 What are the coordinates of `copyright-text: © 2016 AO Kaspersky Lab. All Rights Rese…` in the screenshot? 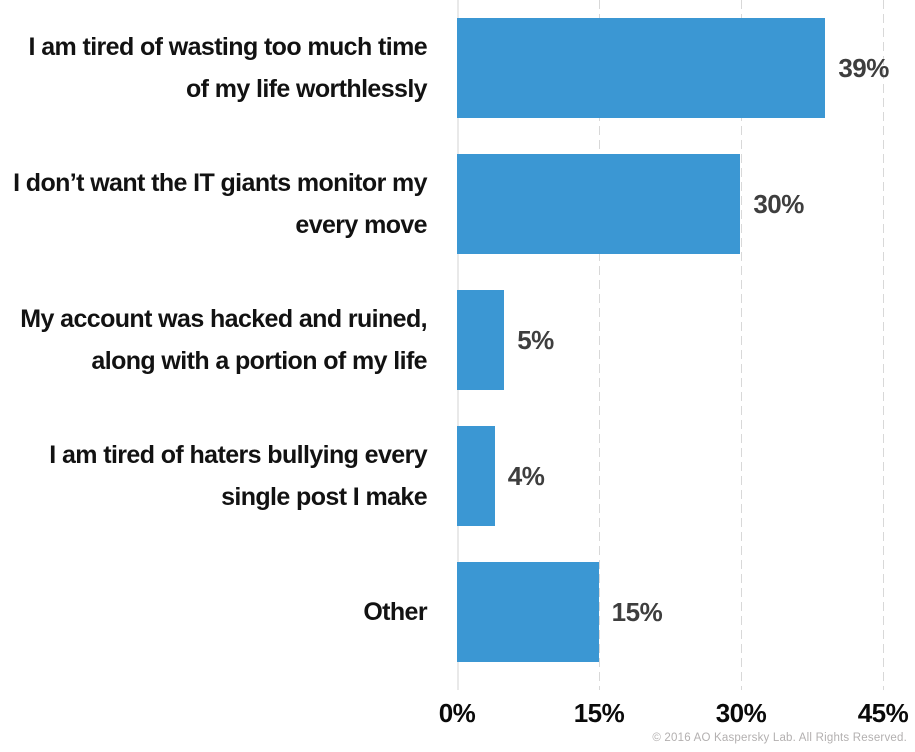 It's located at (779, 738).